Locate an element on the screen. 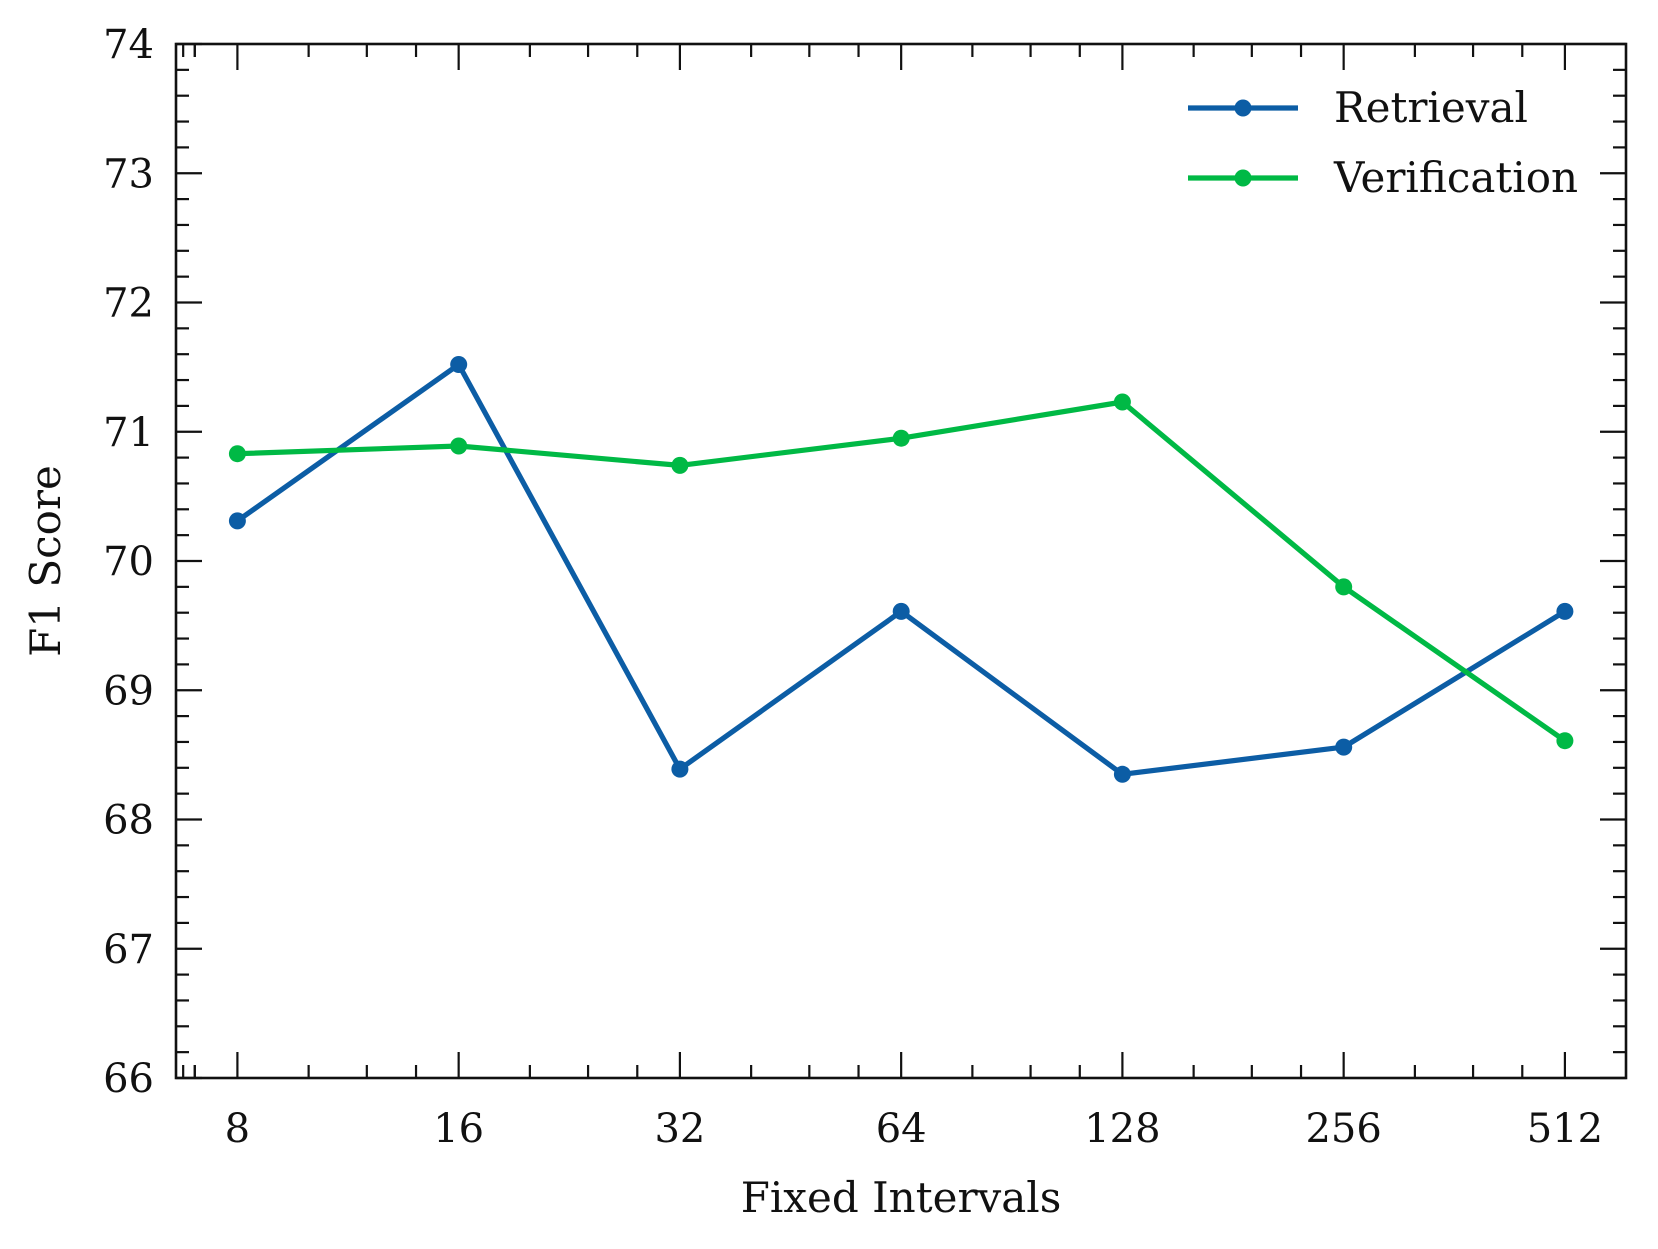 This screenshot has height=1249, width=1658. x-tick-label: 128 is located at coordinates (1122, 1129).